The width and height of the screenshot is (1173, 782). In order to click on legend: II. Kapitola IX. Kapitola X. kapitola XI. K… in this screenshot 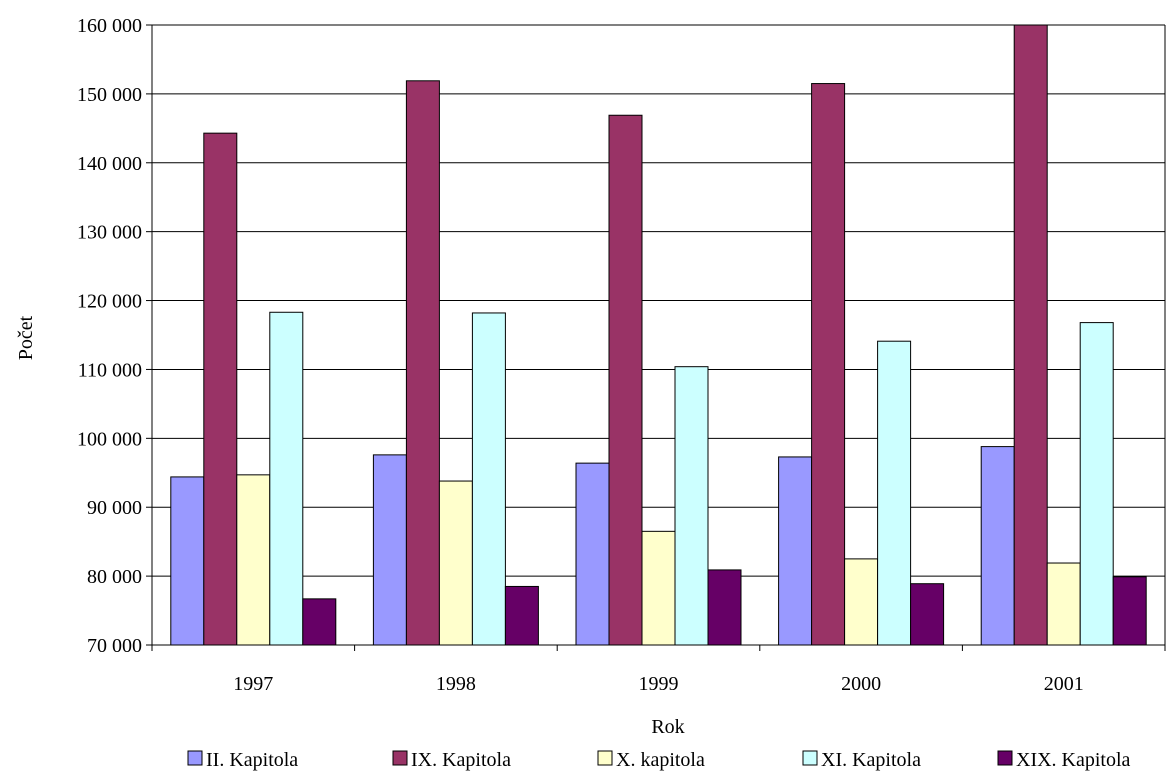, I will do `click(659, 760)`.